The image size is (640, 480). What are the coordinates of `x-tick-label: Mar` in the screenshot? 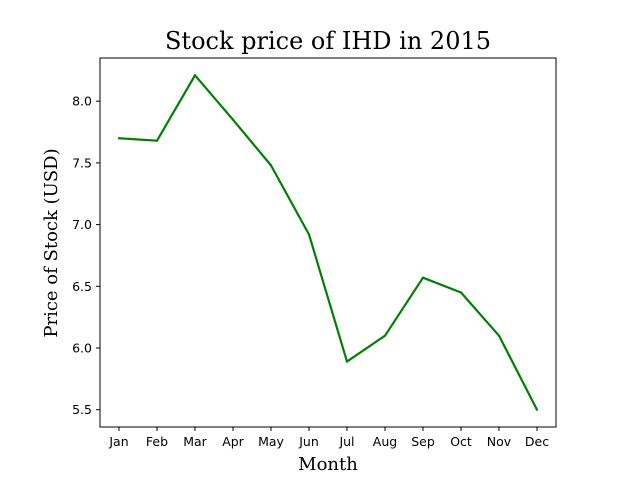 It's located at (195, 441).